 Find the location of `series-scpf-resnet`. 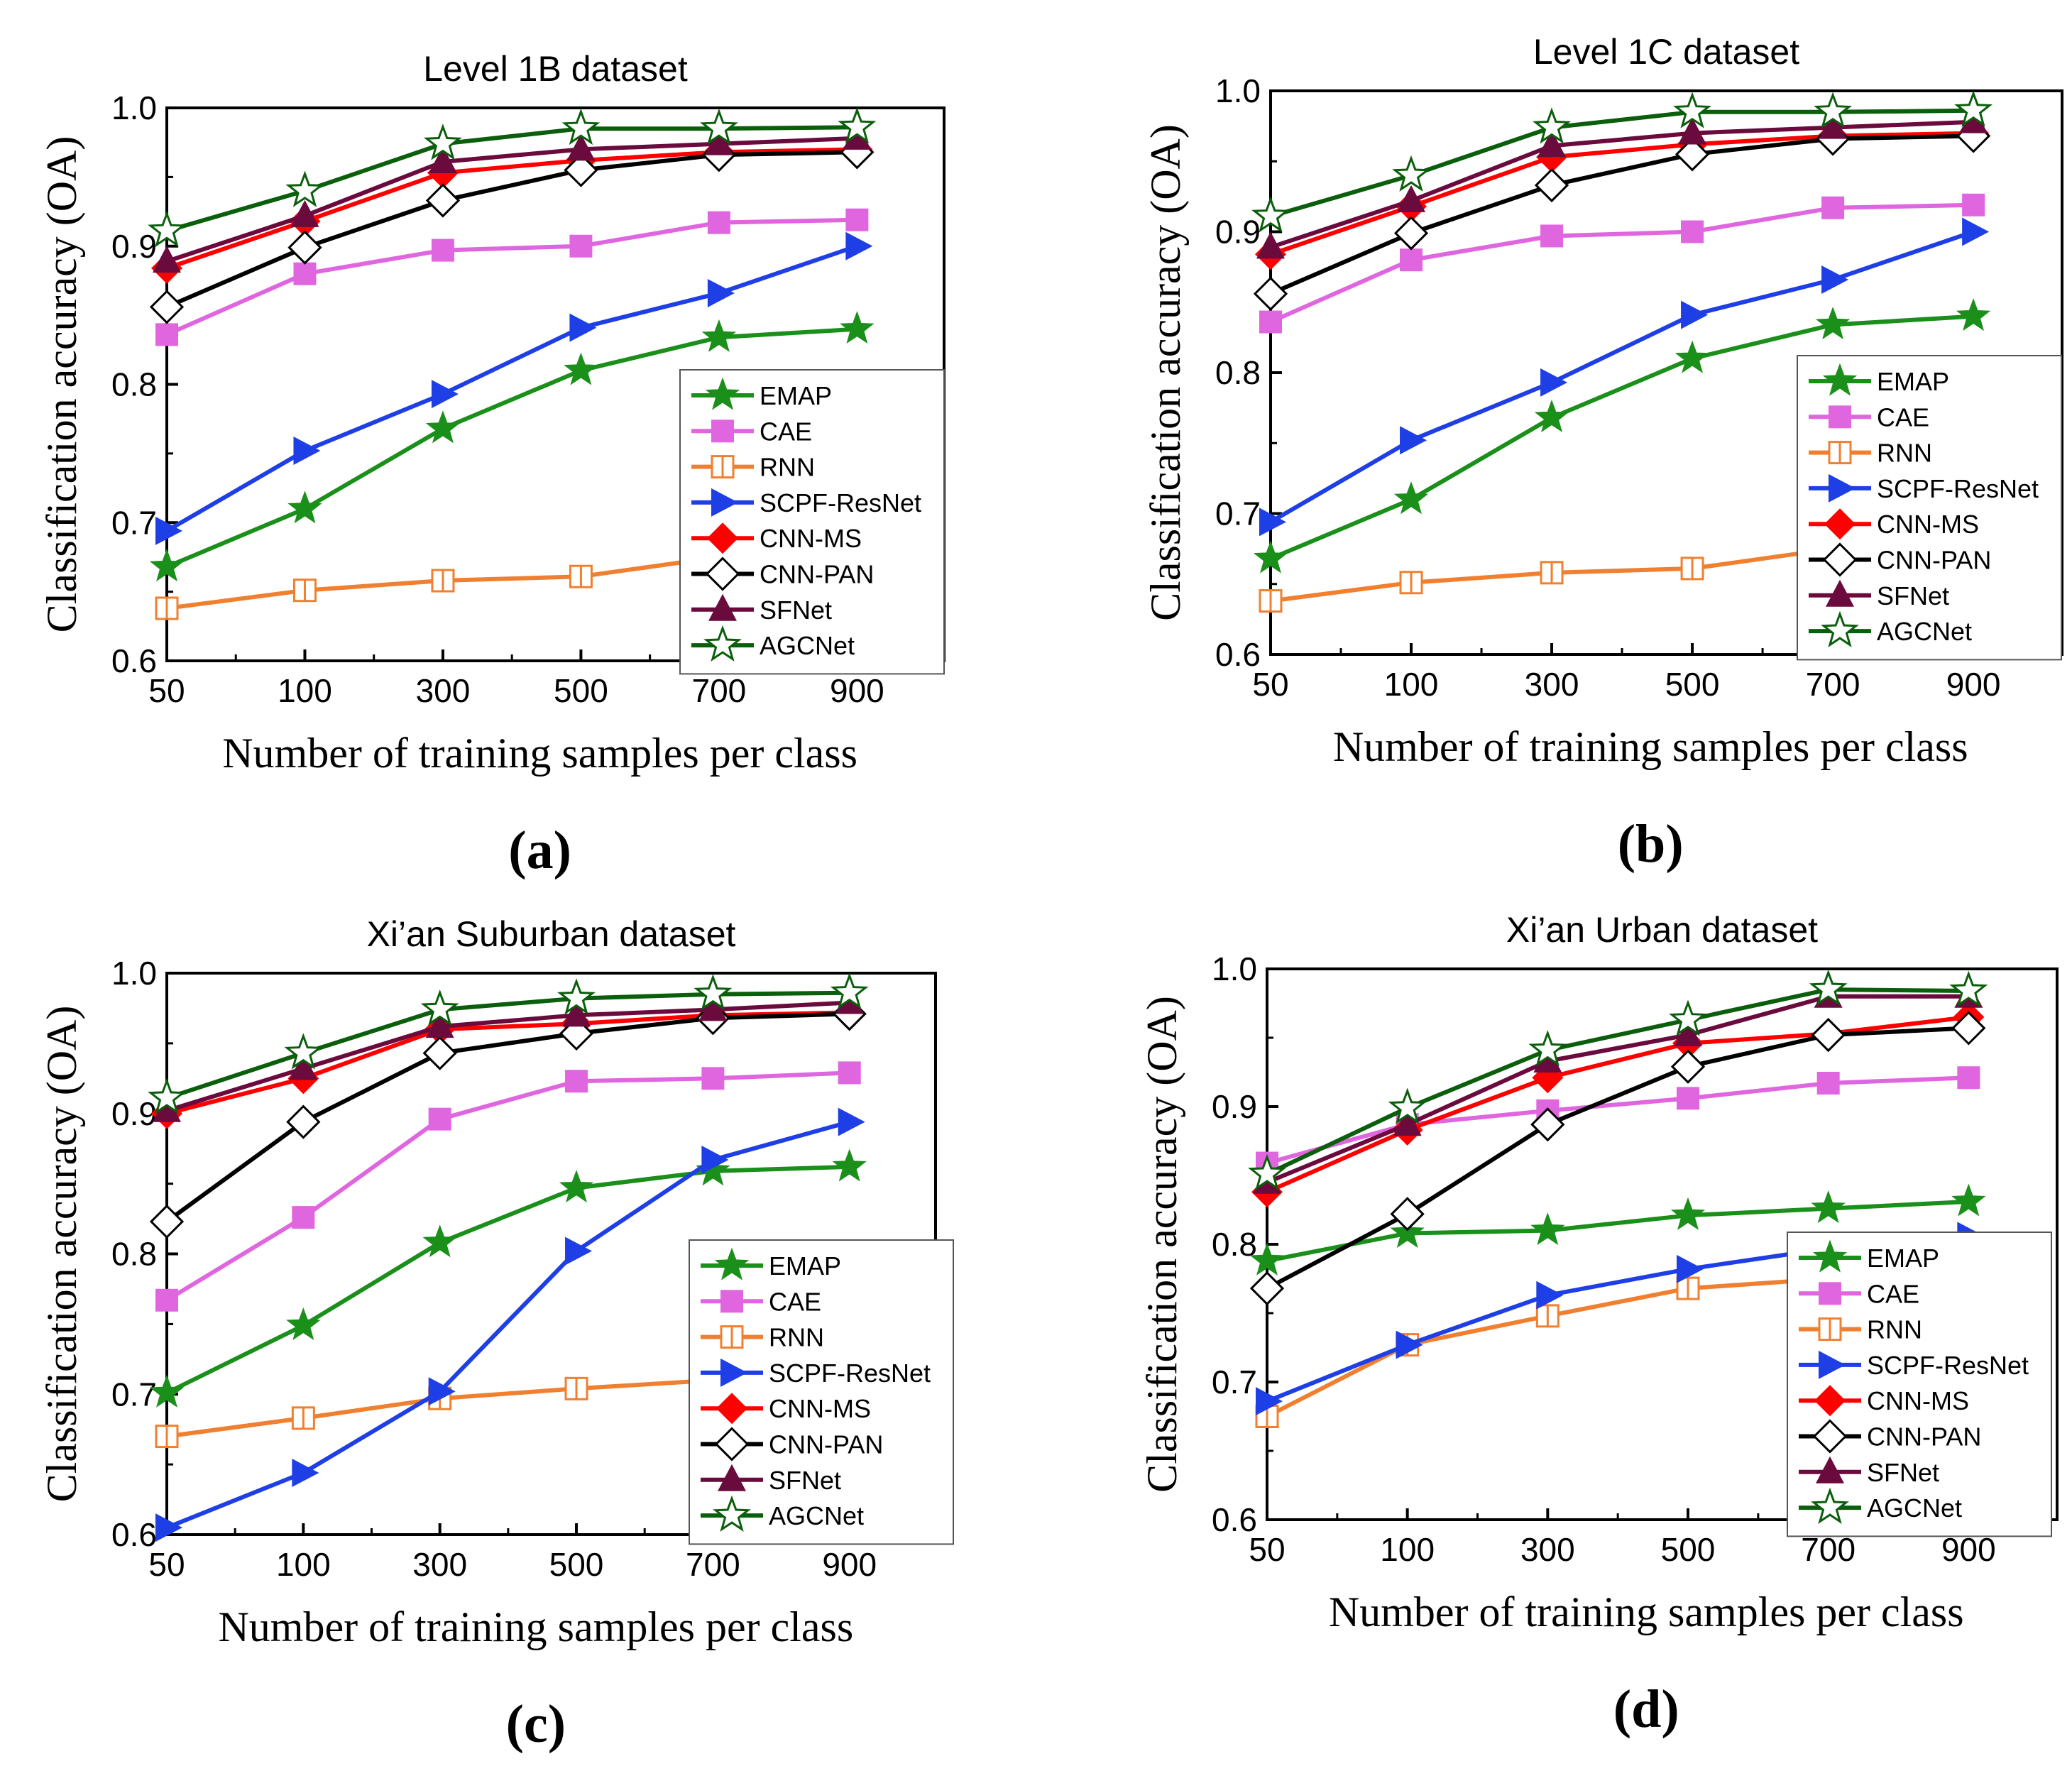

series-scpf-resnet is located at coordinates (1624, 377).